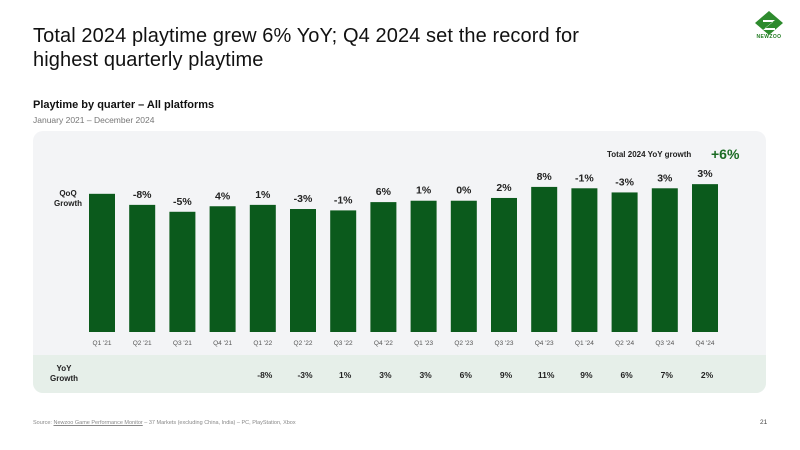  Describe the element at coordinates (98, 423) in the screenshot. I see `source-link: Newzoo Game Performance Monitor` at that location.